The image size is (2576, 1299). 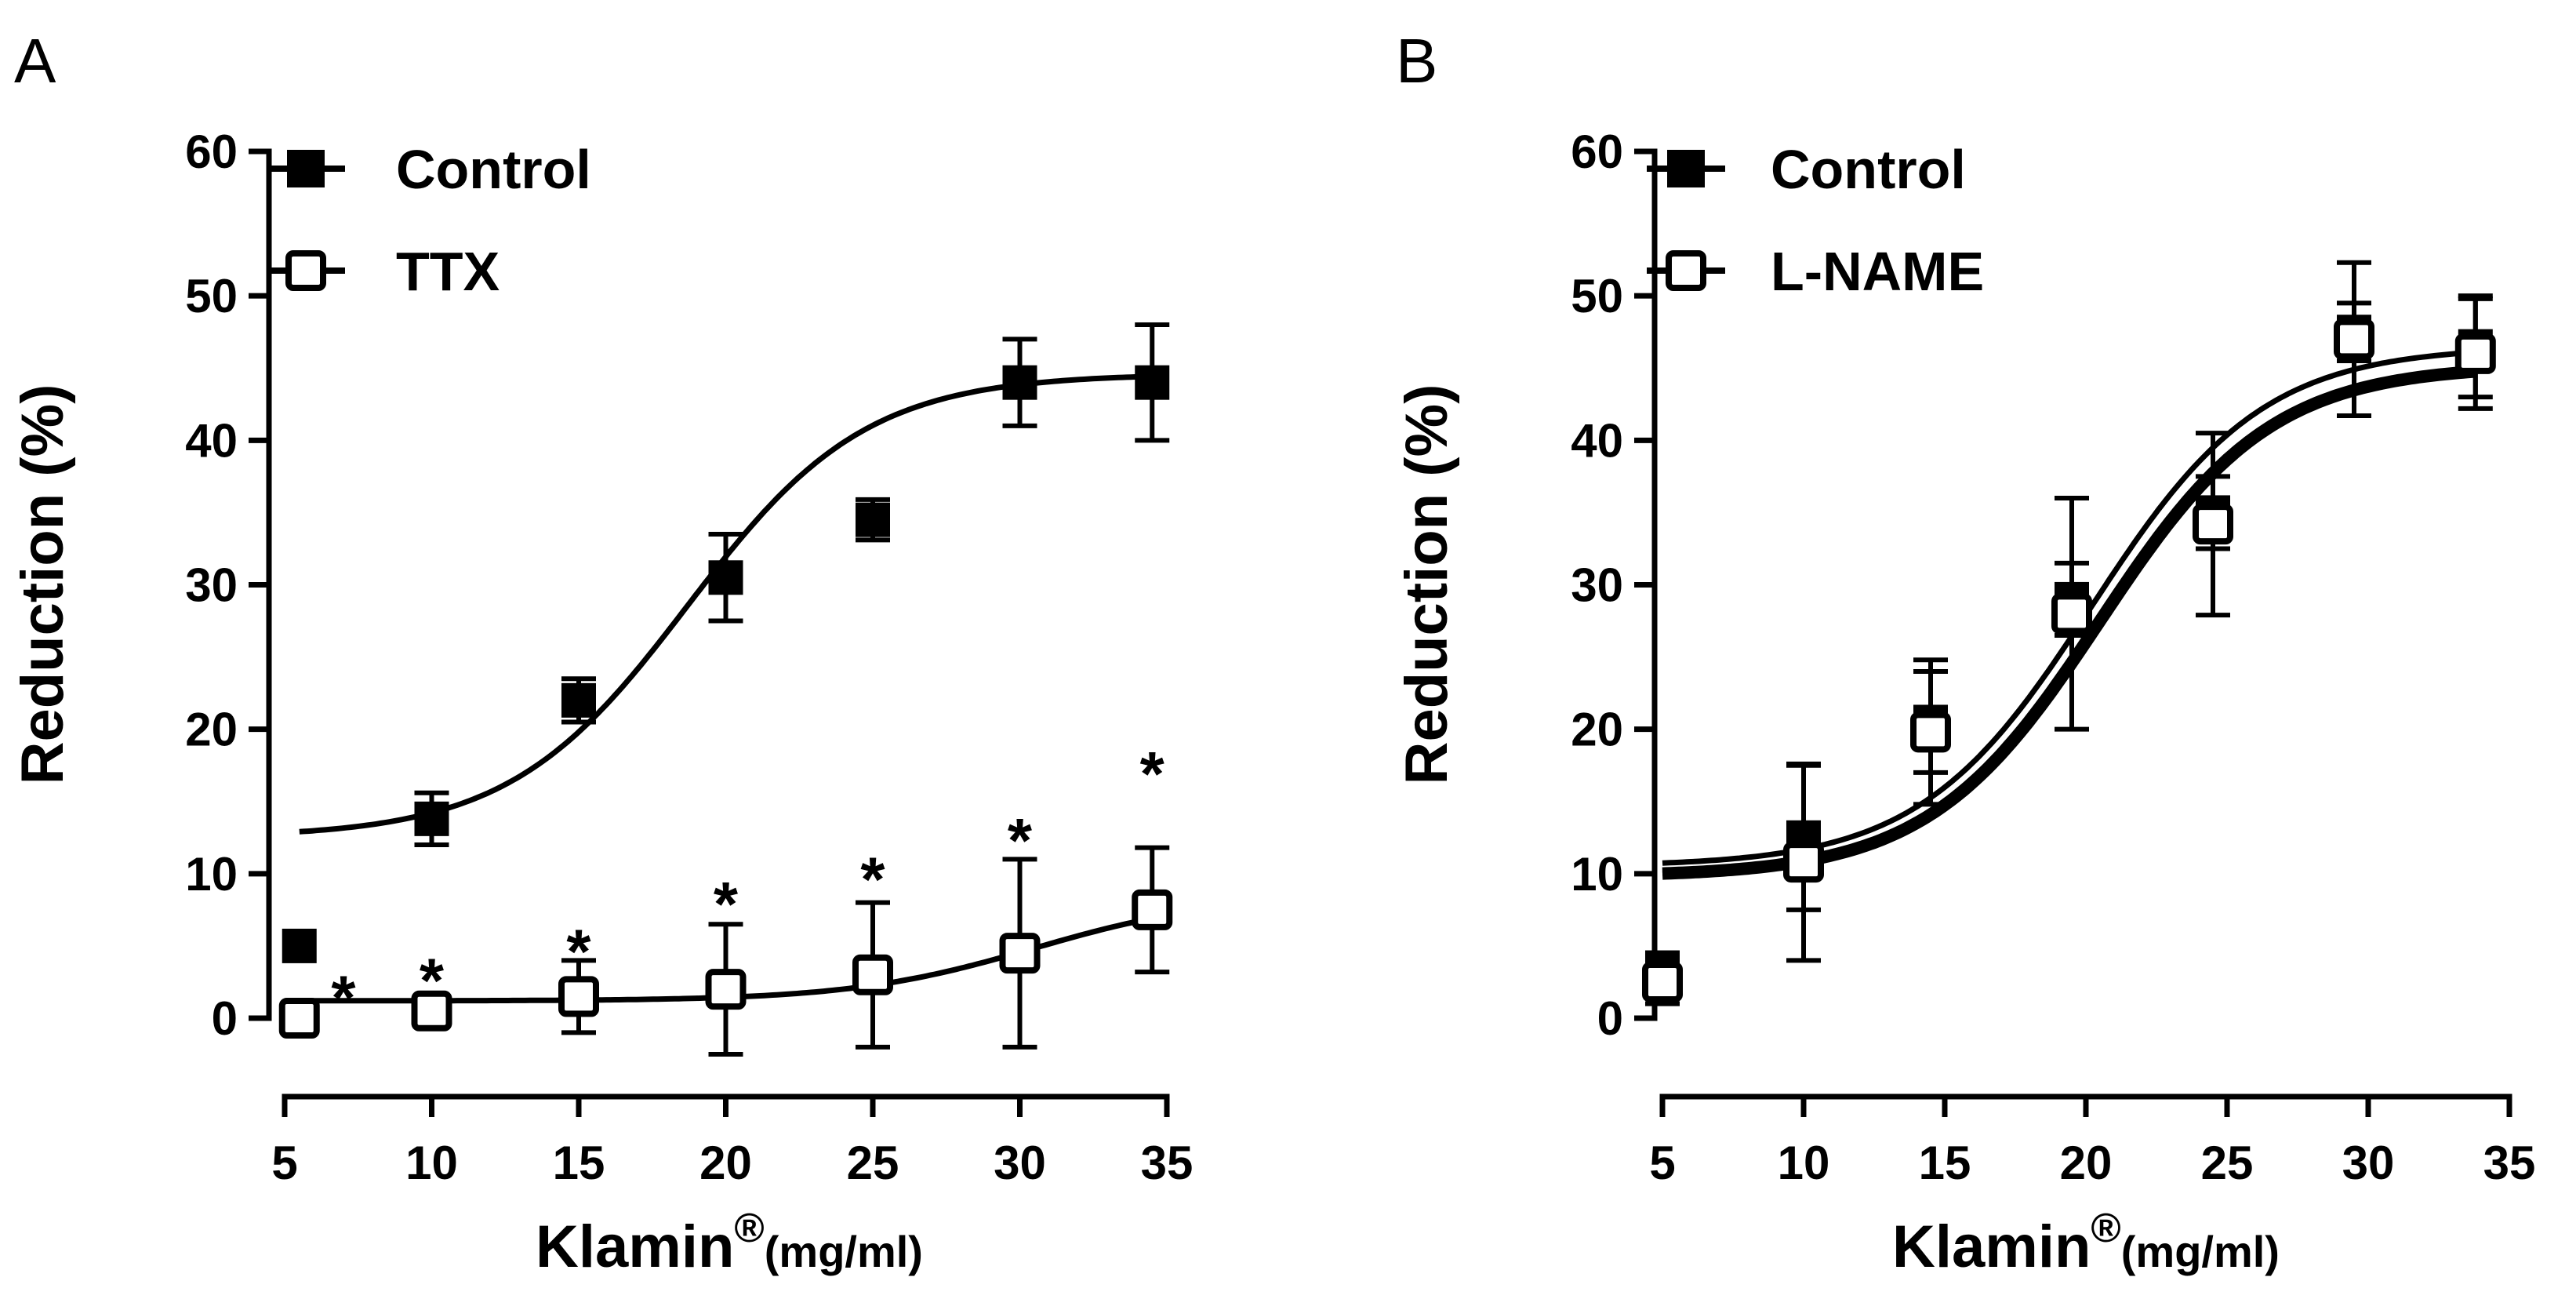 I want to click on panel-label: A, so click(x=35, y=61).